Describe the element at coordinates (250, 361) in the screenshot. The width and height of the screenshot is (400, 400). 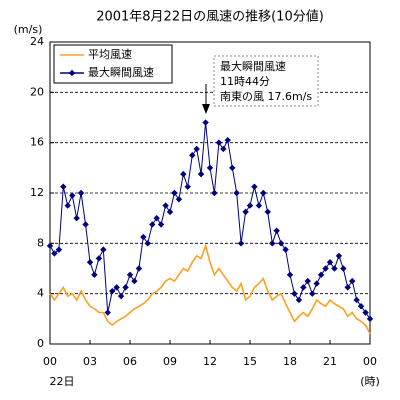
I see `x-tick-label: 15` at that location.